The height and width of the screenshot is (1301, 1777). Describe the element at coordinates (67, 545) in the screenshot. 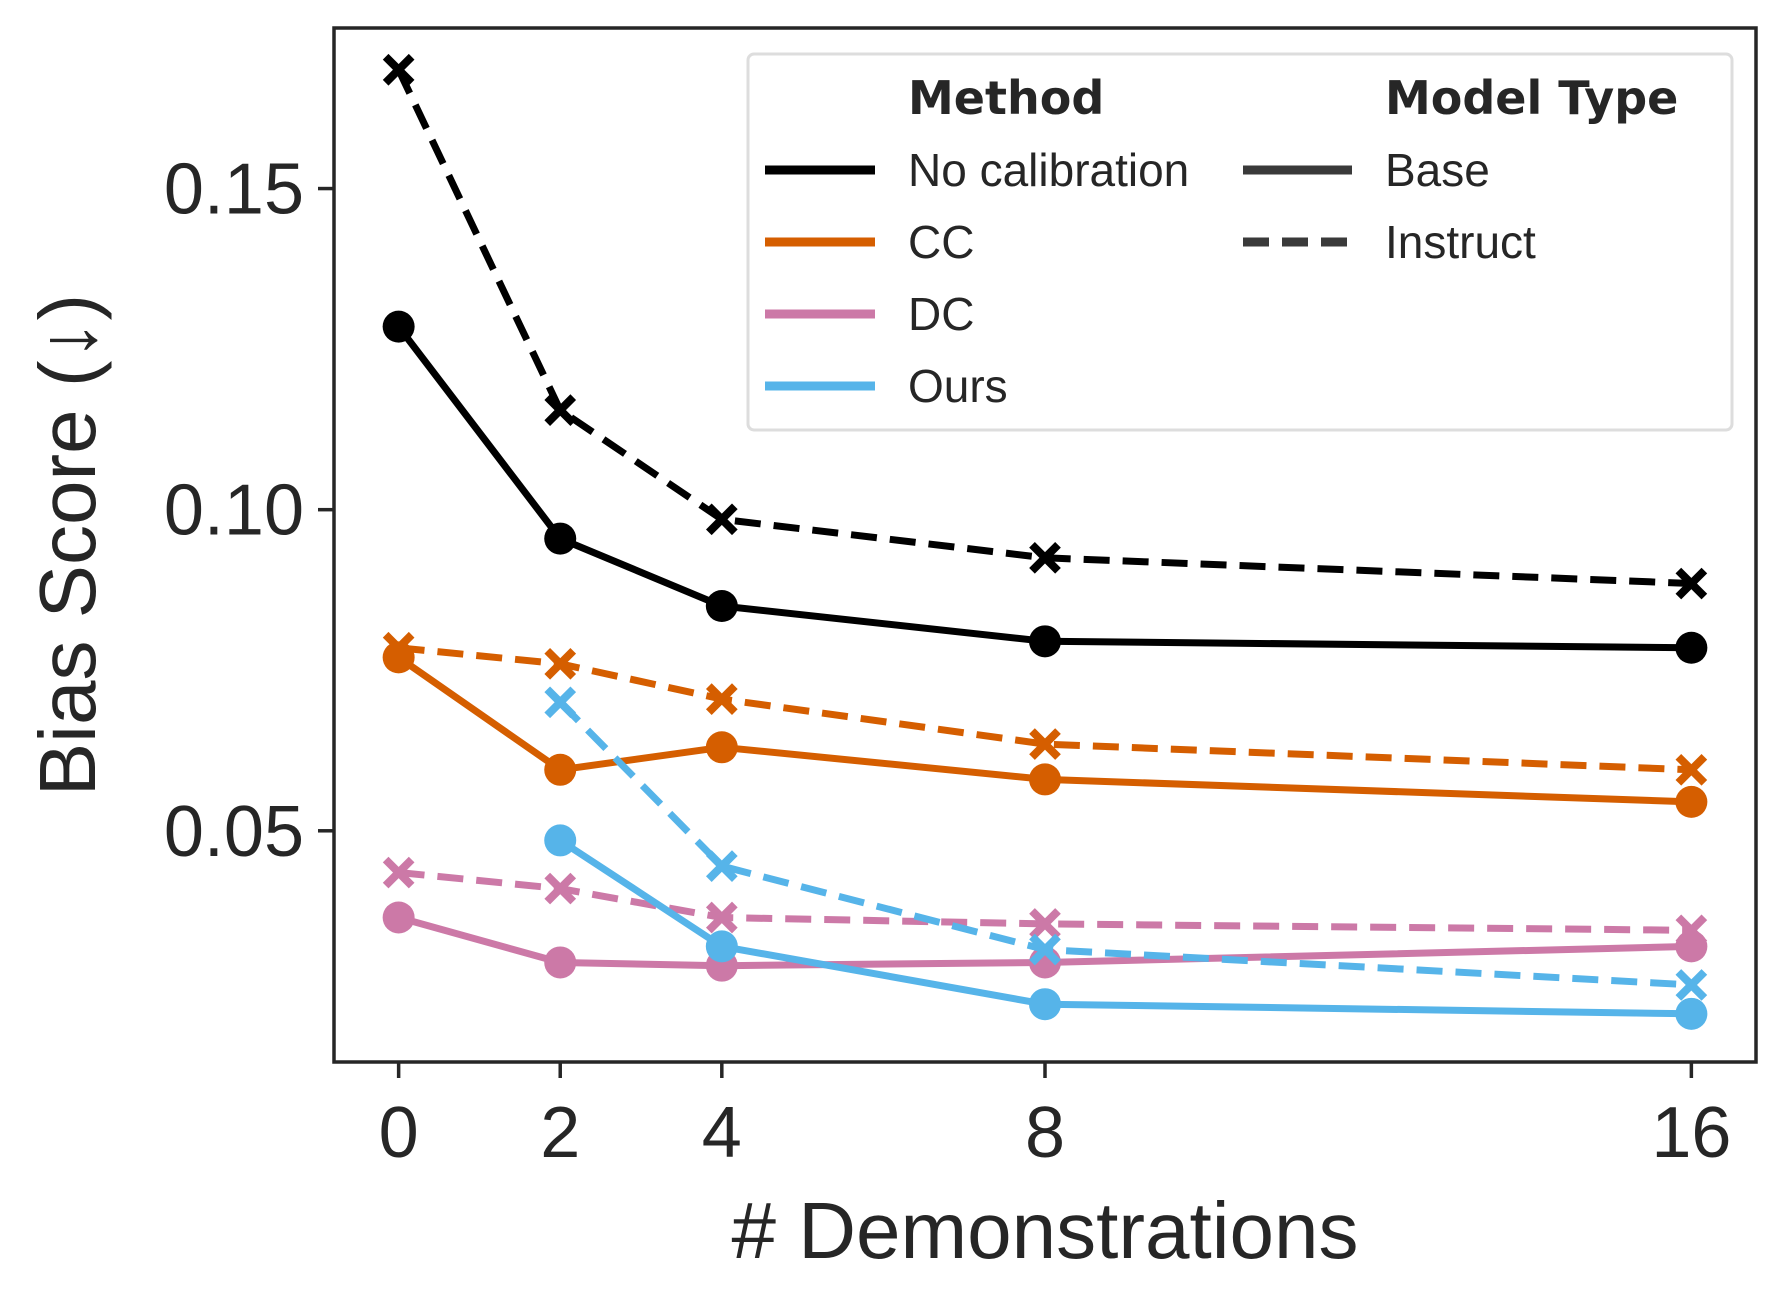

I see `y-axis-label: Bias Score (↓)` at that location.